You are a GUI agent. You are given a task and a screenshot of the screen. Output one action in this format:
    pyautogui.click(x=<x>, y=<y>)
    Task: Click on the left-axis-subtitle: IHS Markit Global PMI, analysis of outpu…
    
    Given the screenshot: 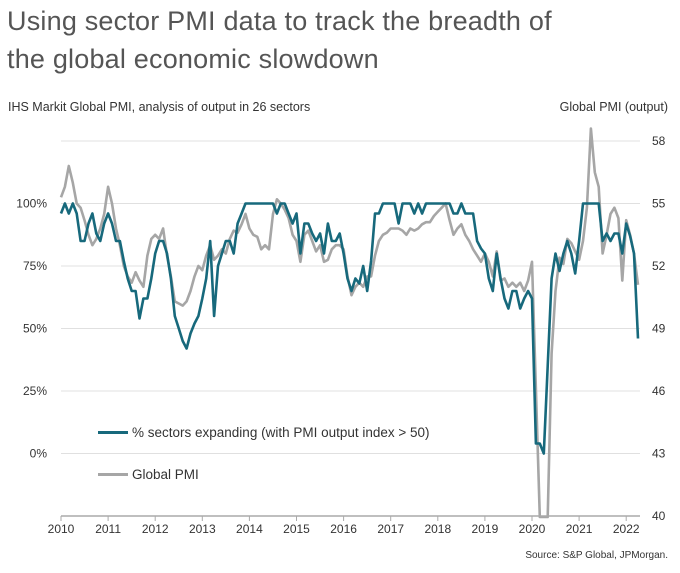 What is the action you would take?
    pyautogui.click(x=159, y=107)
    